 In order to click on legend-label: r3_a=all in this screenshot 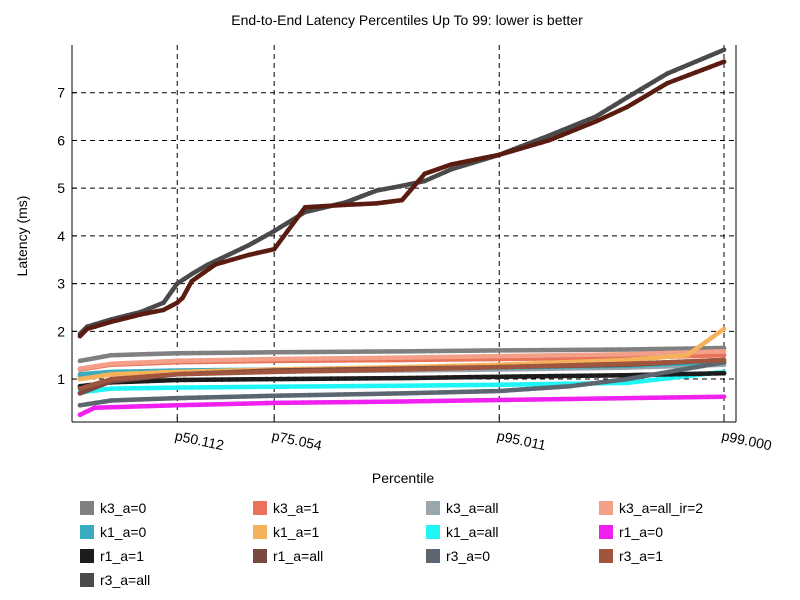, I will do `click(125, 580)`.